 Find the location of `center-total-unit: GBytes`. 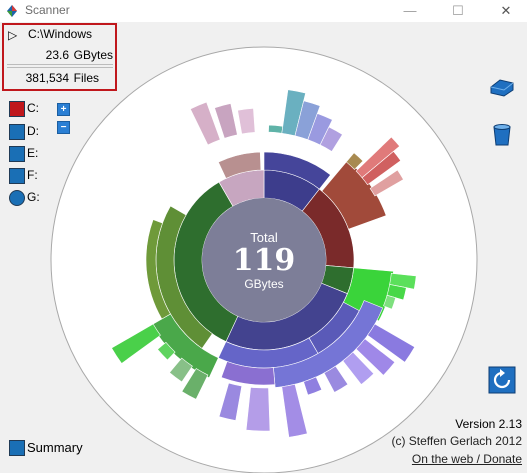

center-total-unit: GBytes is located at coordinates (263, 284).